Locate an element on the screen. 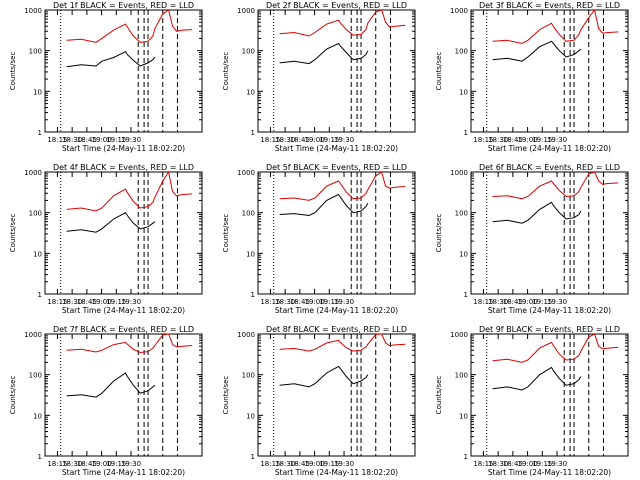 Image resolution: width=640 pixels, height=480 pixels. panel-title: Det 9f BLACK = Events, RED = LLD is located at coordinates (549, 329).